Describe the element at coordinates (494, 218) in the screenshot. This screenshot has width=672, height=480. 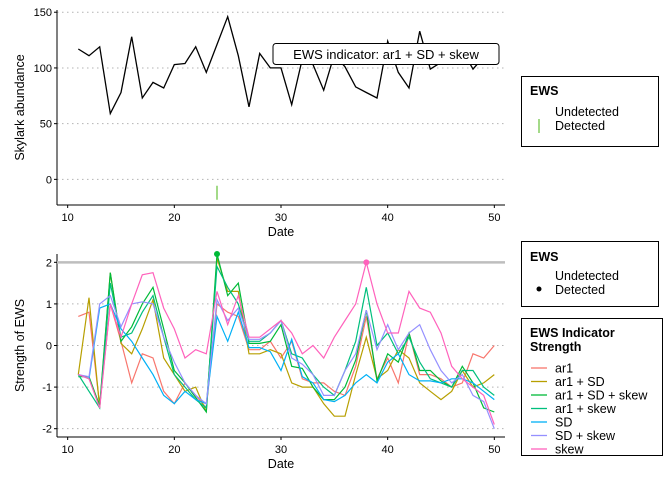
I see `abundance-x-tick-label: 50` at that location.